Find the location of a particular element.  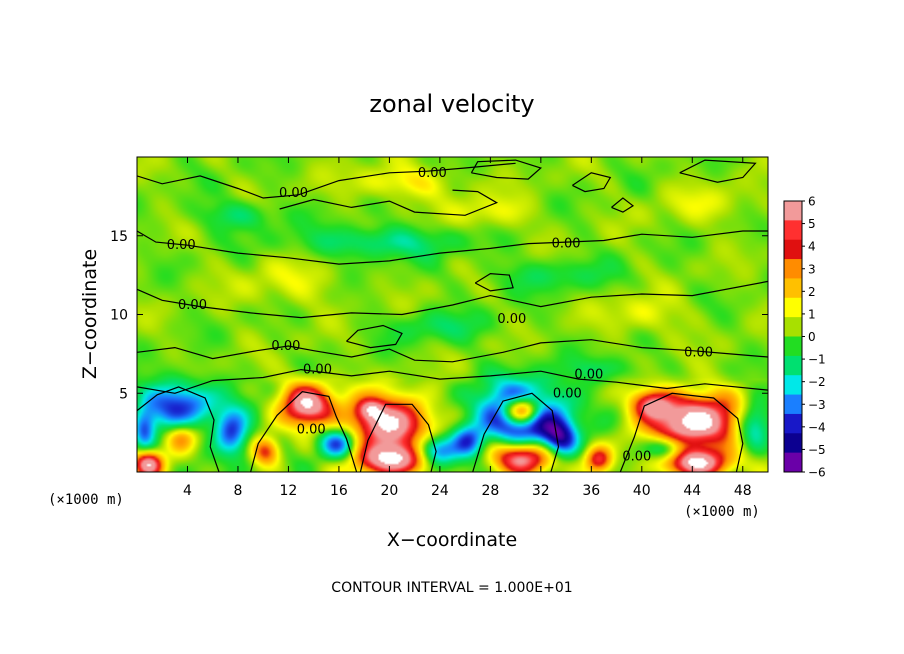

colorbar-tick-label: 2 is located at coordinates (812, 292).